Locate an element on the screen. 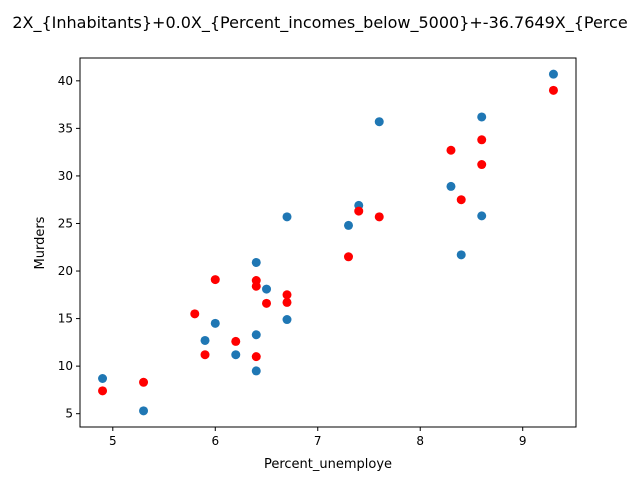 This screenshot has width=640, height=480. y-tick-label: 20 is located at coordinates (65, 271).